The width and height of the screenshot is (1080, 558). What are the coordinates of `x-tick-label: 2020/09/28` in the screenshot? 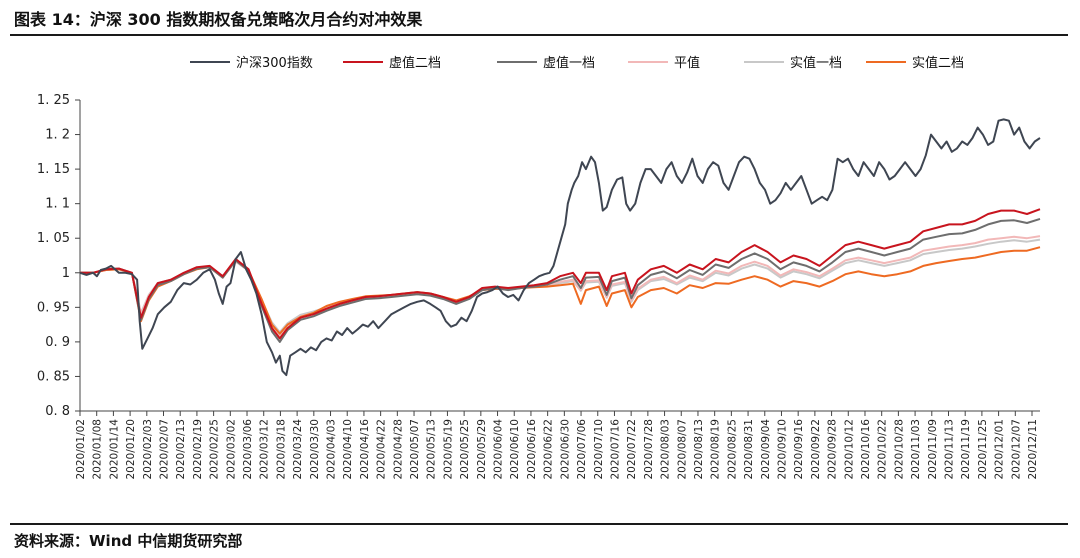 It's located at (833, 449).